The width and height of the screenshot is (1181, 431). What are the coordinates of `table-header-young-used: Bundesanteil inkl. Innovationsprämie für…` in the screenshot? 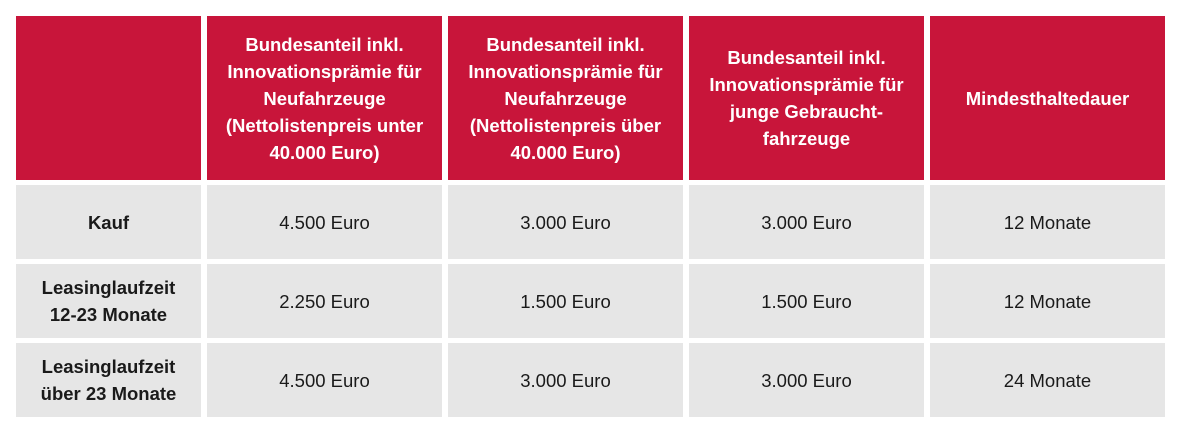 It's located at (806, 98).